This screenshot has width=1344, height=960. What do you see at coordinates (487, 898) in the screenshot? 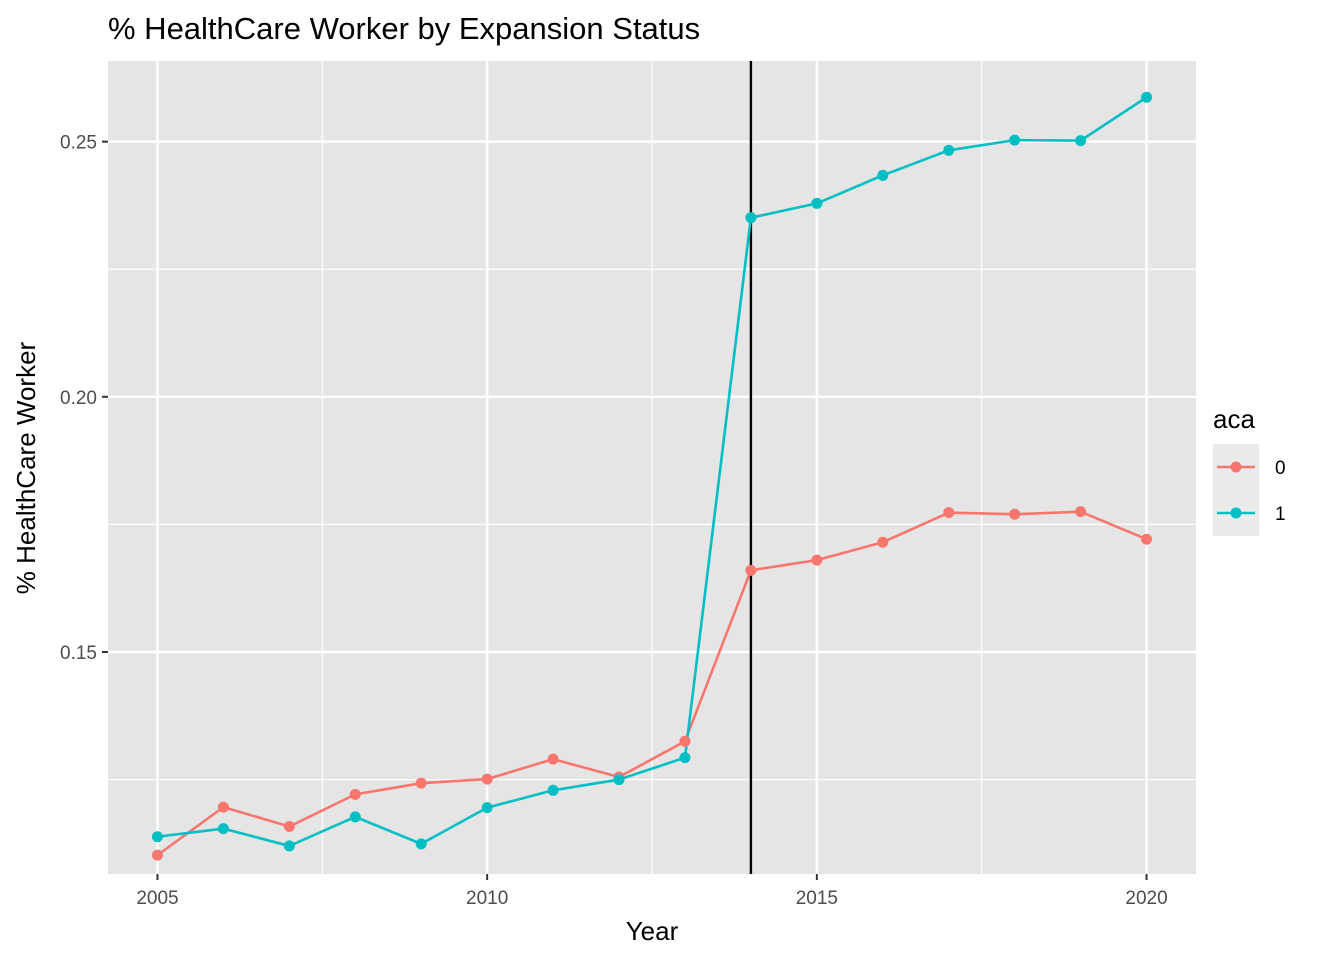
I see `x-tick-label-1: 2010` at bounding box center [487, 898].